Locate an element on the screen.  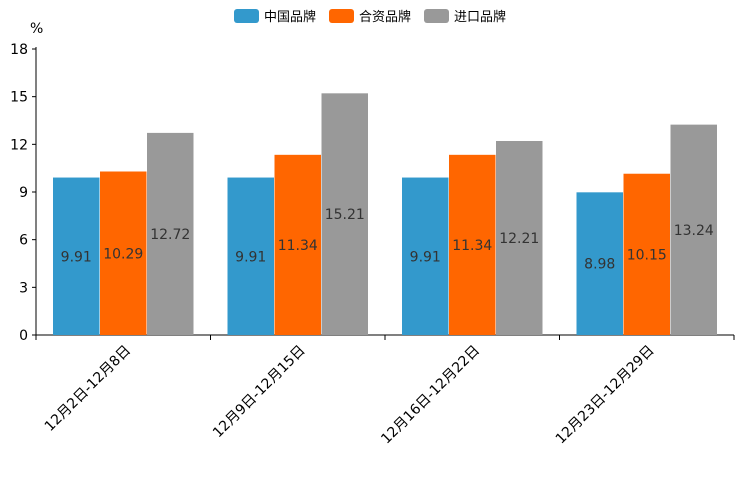
data-label: 12.21 is located at coordinates (519, 239).